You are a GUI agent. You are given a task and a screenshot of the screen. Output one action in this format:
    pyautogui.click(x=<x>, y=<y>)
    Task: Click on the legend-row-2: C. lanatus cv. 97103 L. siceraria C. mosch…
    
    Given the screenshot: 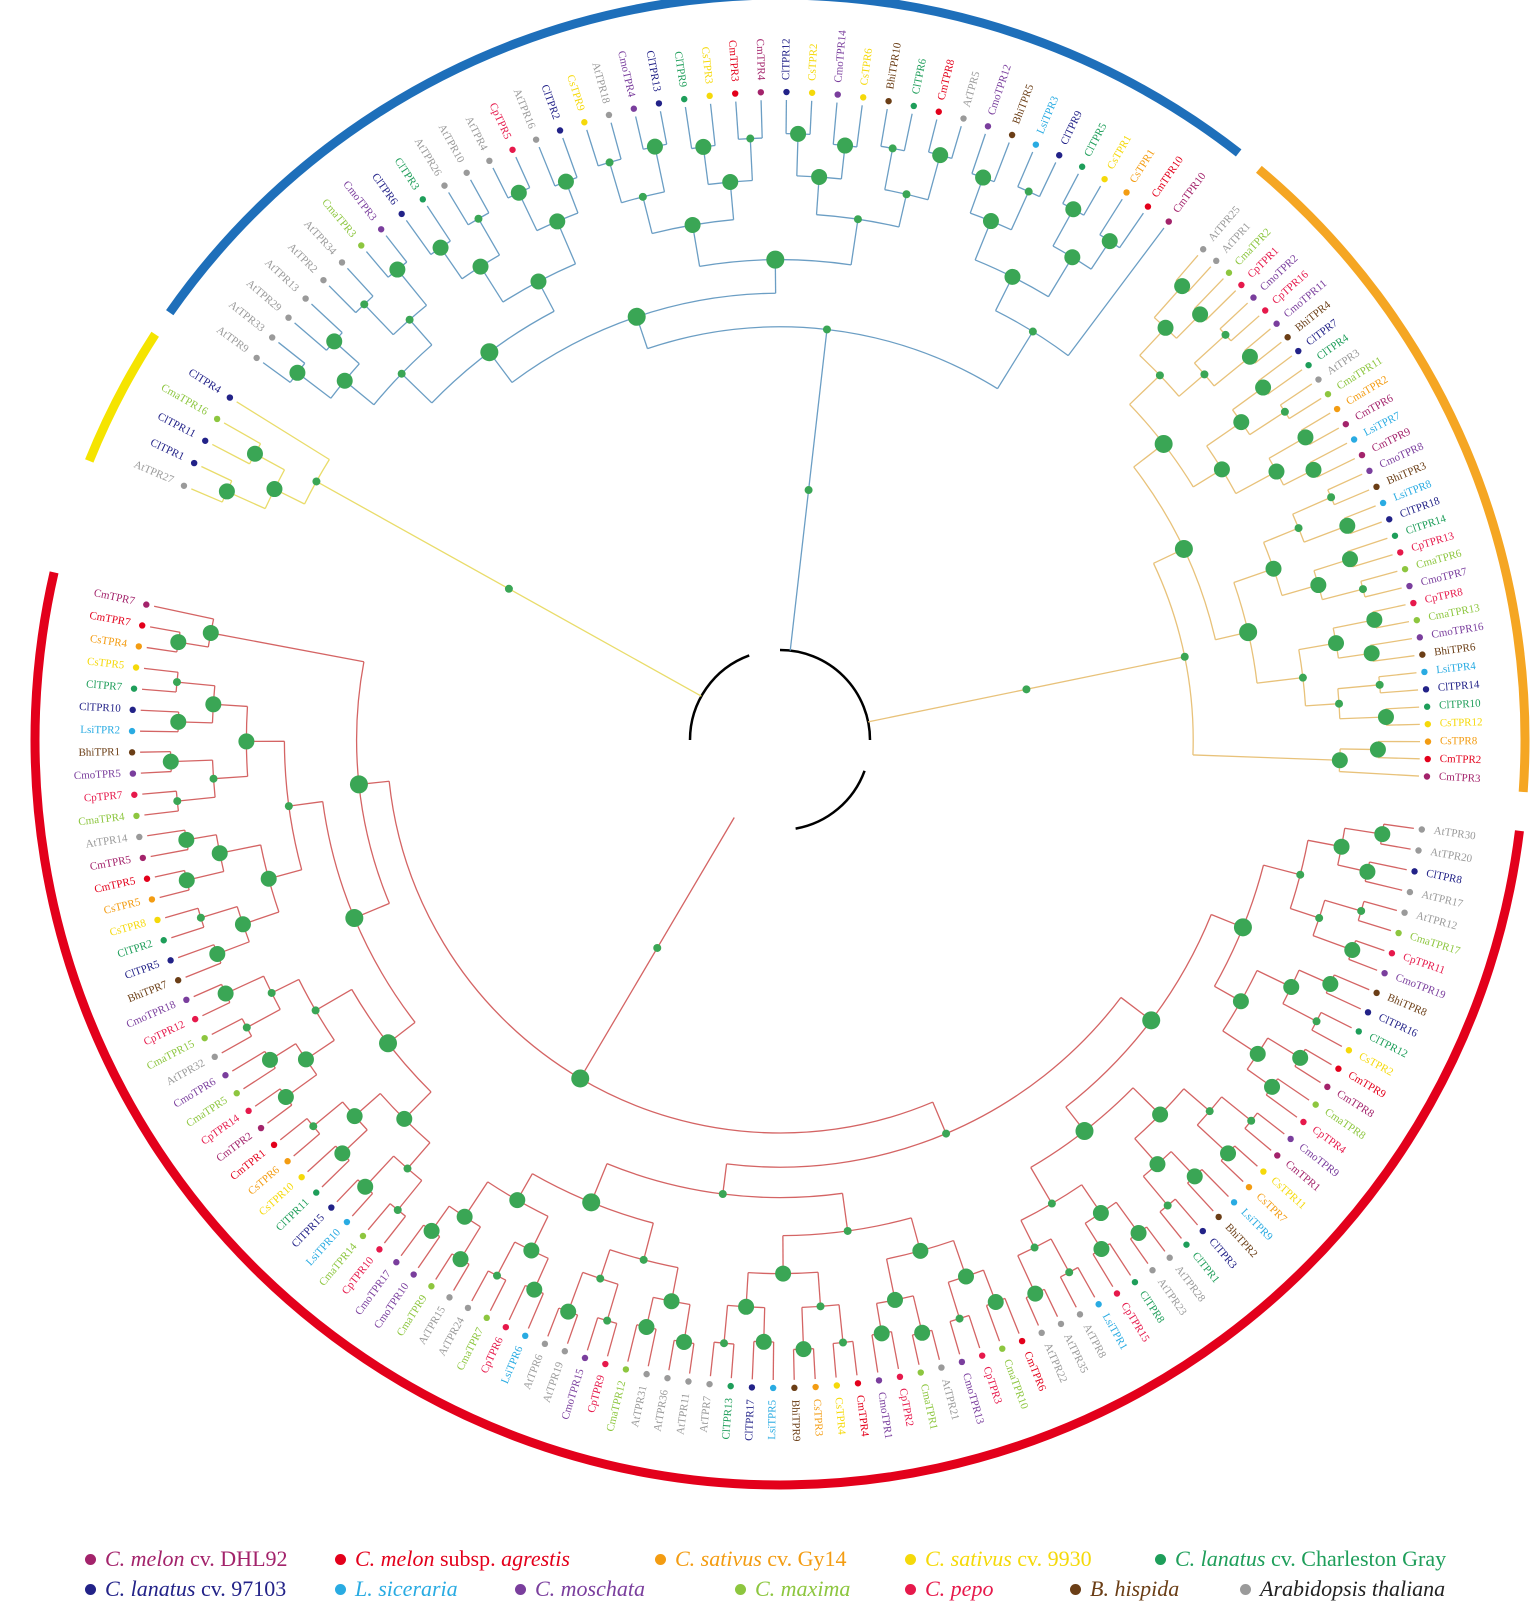 What is the action you would take?
    pyautogui.click(x=800, y=1589)
    